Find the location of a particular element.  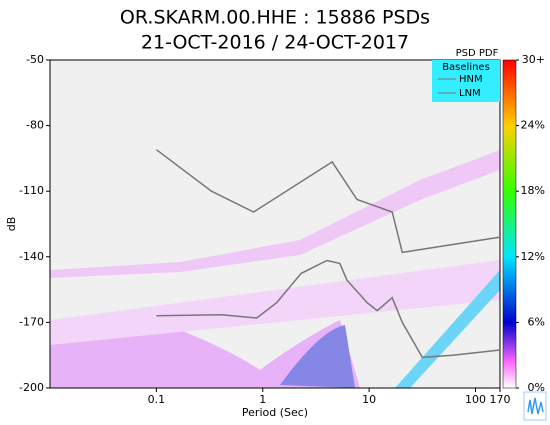

y-tick-label: -110 is located at coordinates (31, 190).